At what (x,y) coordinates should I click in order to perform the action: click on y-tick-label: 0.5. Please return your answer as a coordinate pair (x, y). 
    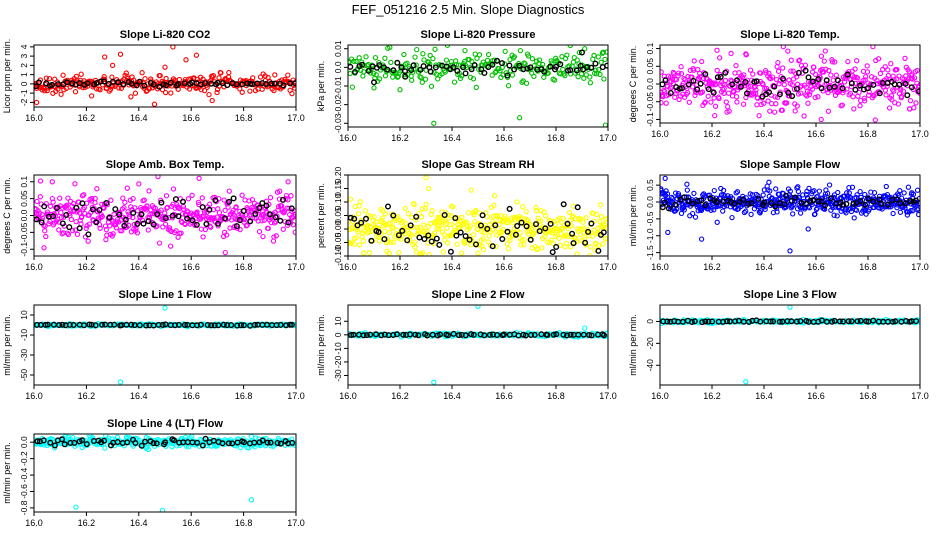
    Looking at the image, I should click on (650, 185).